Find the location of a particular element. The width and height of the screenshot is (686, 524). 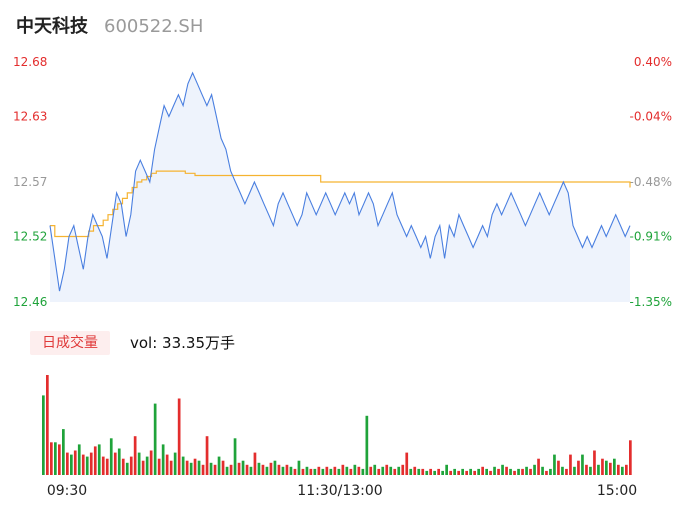

stock-code: 600522.SH is located at coordinates (154, 26).